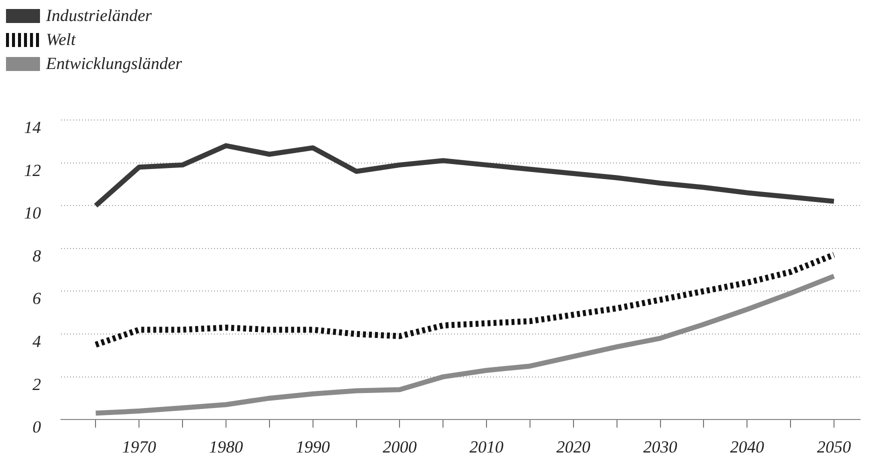  I want to click on y-tick-label: 14, so click(33, 127).